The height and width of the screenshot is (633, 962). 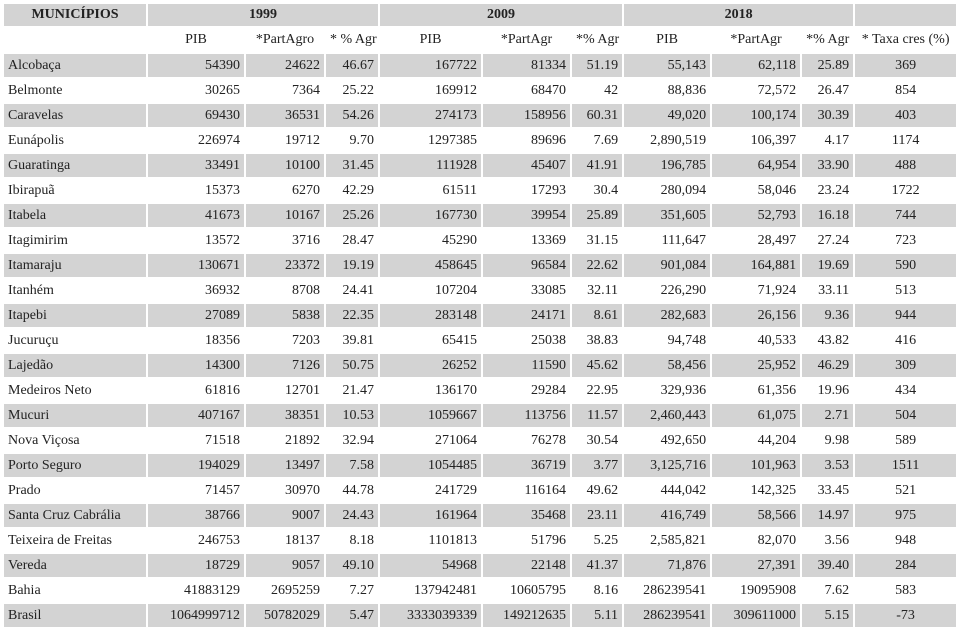 I want to click on data-cell: 33.11, so click(x=829, y=291).